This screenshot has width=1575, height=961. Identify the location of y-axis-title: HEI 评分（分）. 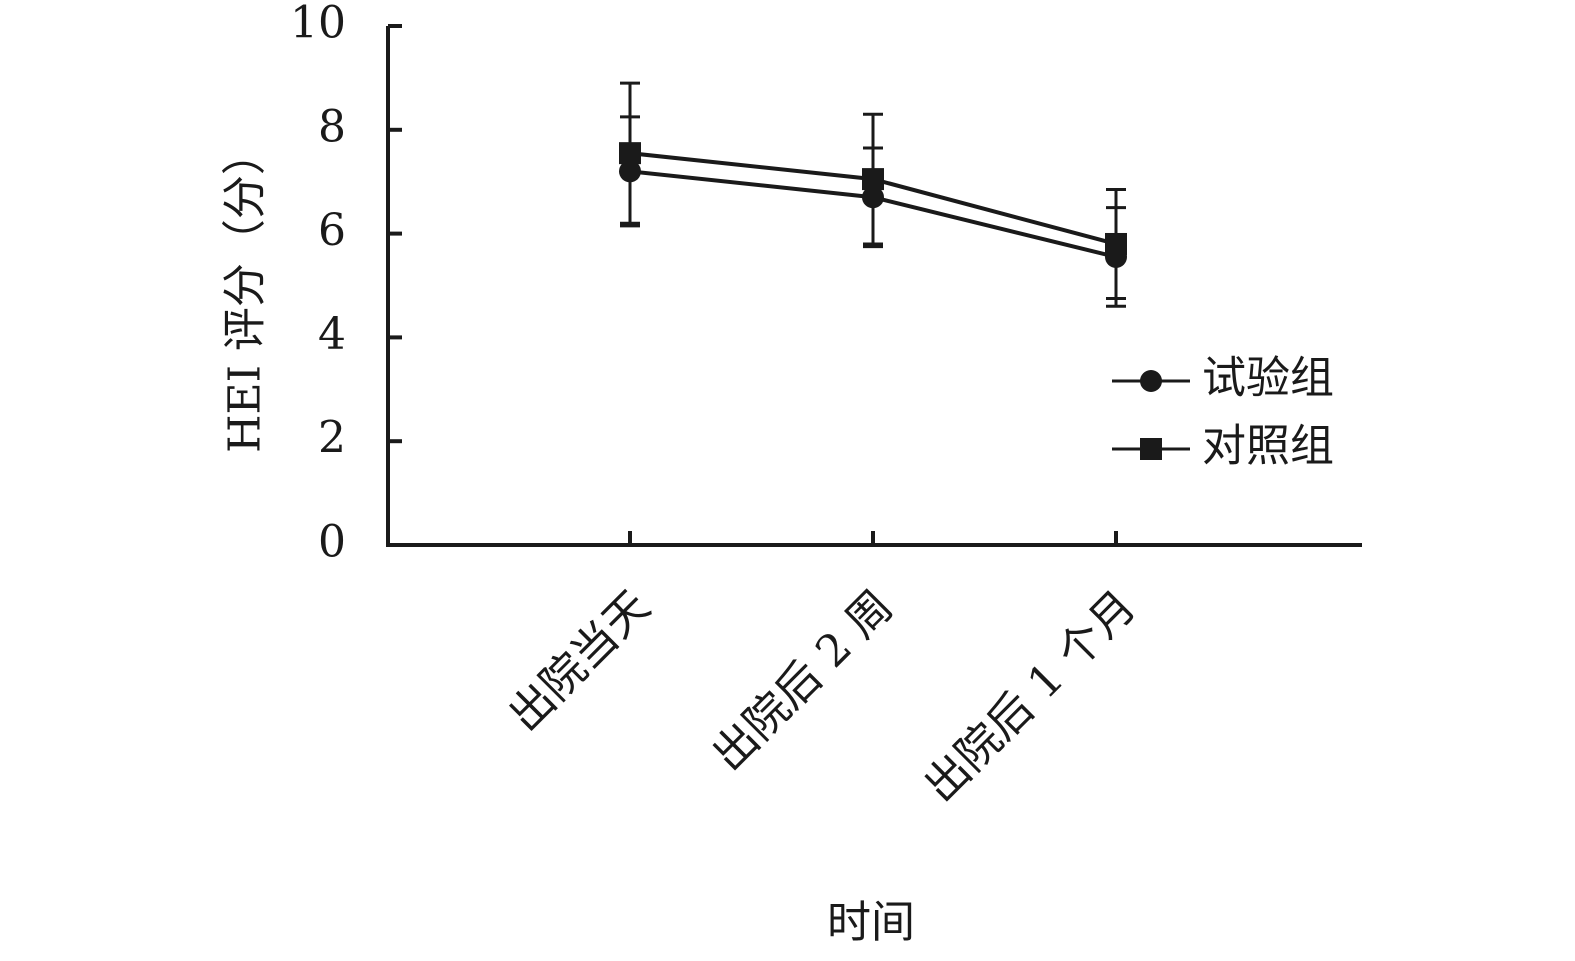
(245, 292).